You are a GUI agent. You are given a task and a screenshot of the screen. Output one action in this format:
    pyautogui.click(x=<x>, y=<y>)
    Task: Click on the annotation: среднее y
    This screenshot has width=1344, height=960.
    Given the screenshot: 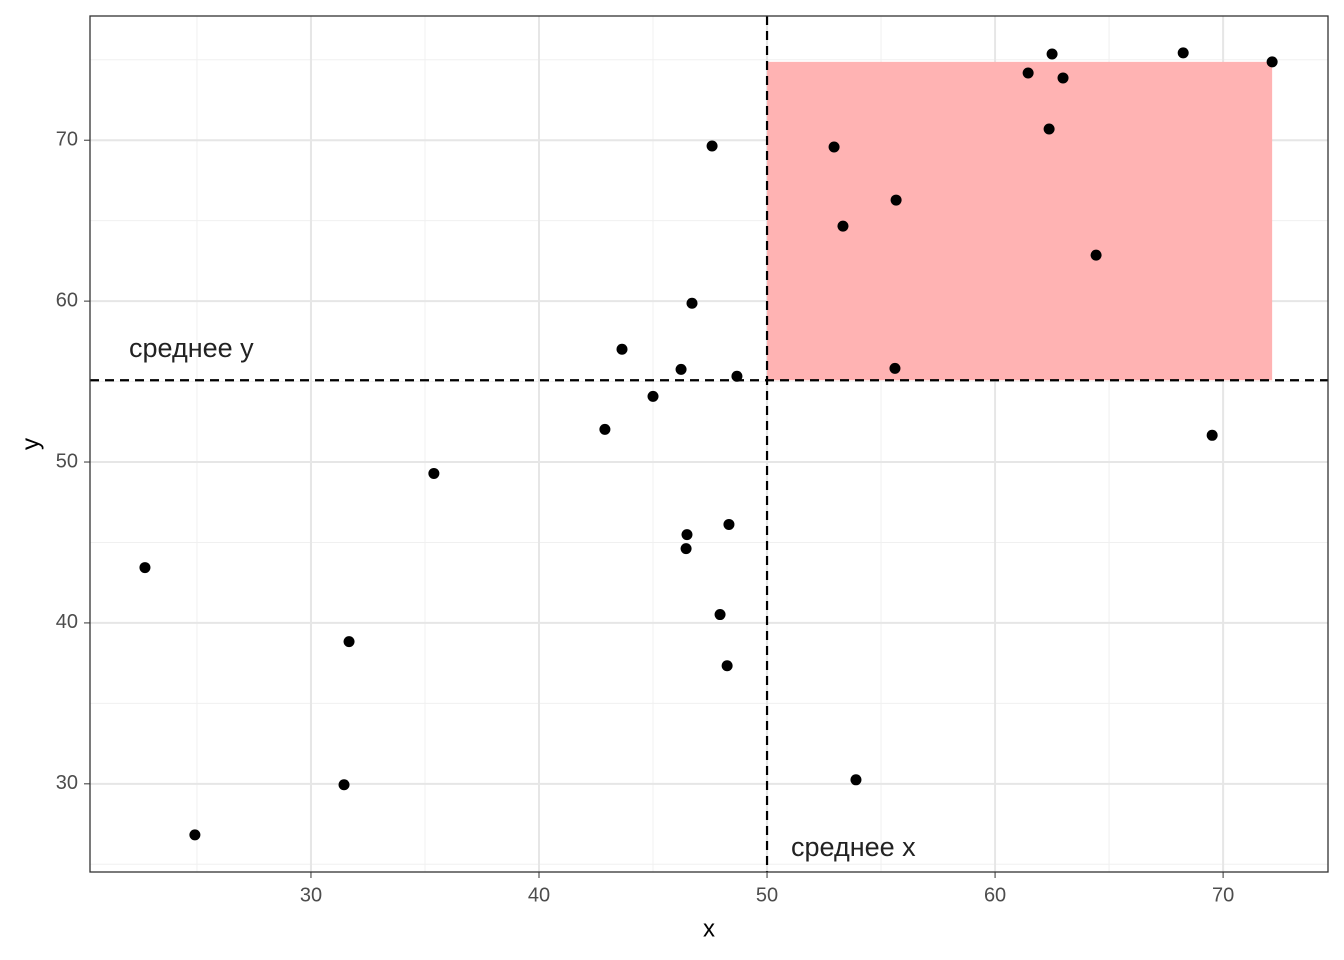 What is the action you would take?
    pyautogui.click(x=191, y=348)
    